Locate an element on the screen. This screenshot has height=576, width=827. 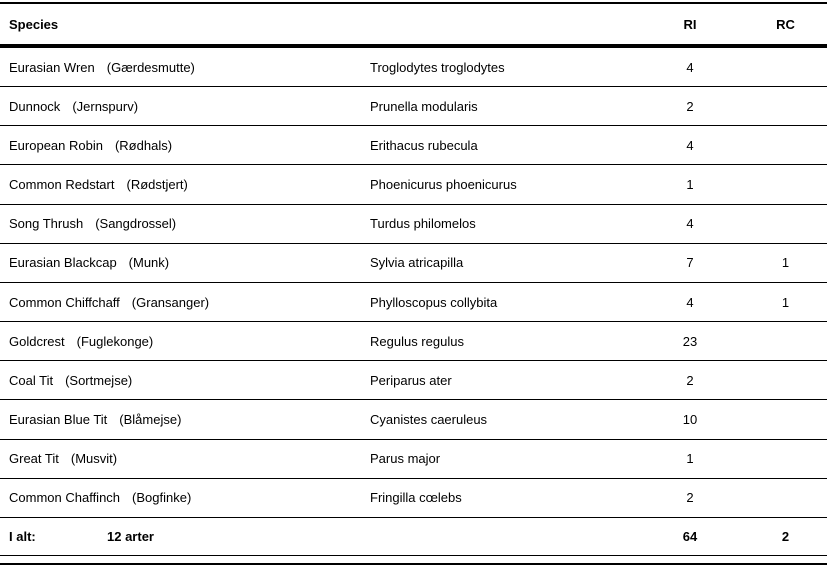
scientific-name: Prunella modularis is located at coordinates (424, 106).